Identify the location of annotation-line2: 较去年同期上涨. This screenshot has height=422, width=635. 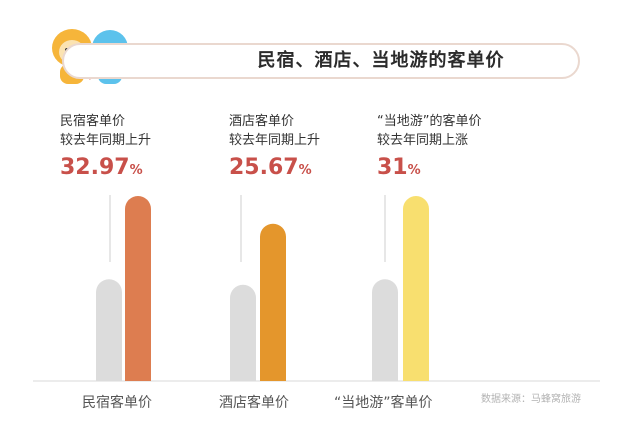
(423, 140).